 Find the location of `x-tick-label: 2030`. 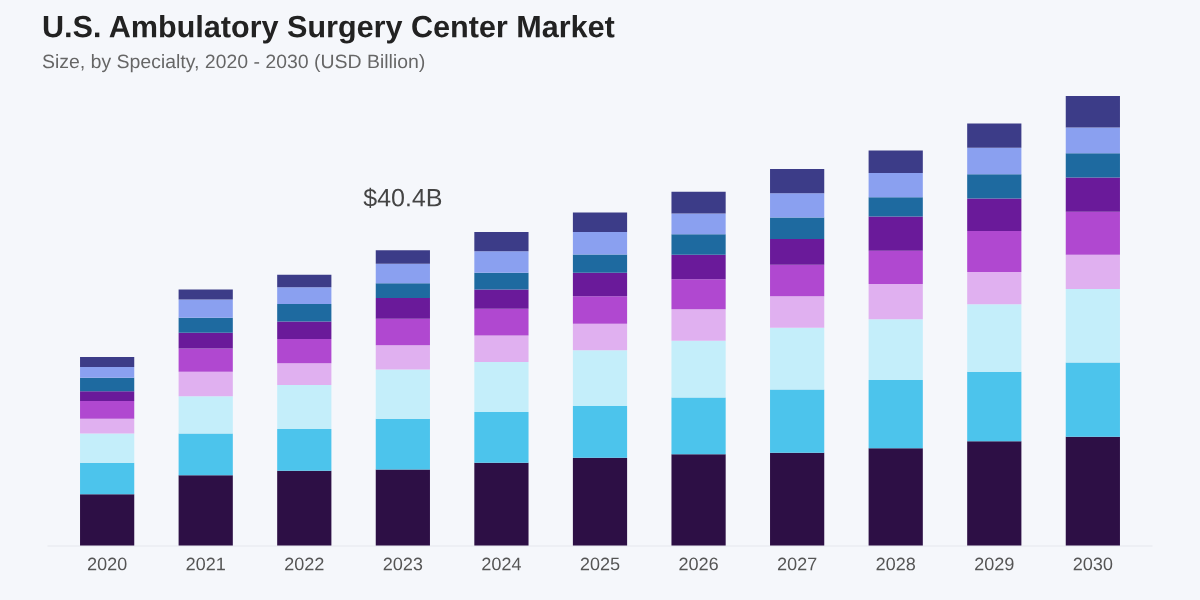

x-tick-label: 2030 is located at coordinates (1093, 564).